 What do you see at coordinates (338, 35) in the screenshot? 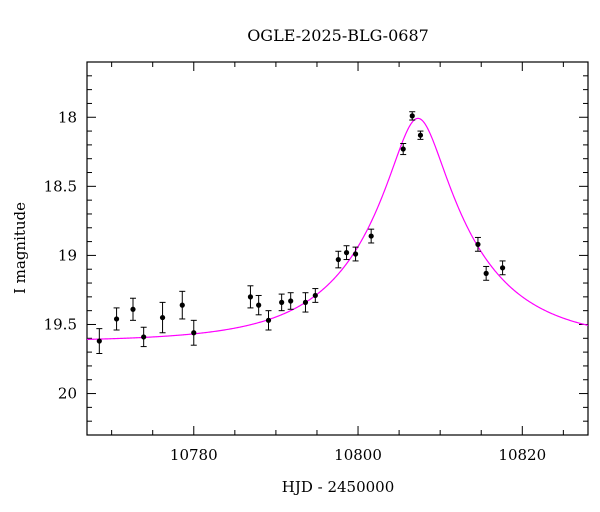
I see `chart-title: OGLE-2025-BLG-0687` at bounding box center [338, 35].